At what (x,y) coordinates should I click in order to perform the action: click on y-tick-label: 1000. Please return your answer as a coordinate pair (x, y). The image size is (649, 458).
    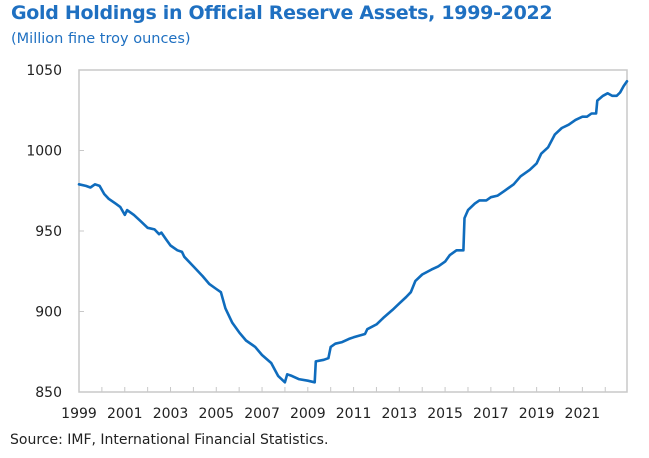
    Looking at the image, I should click on (44, 152).